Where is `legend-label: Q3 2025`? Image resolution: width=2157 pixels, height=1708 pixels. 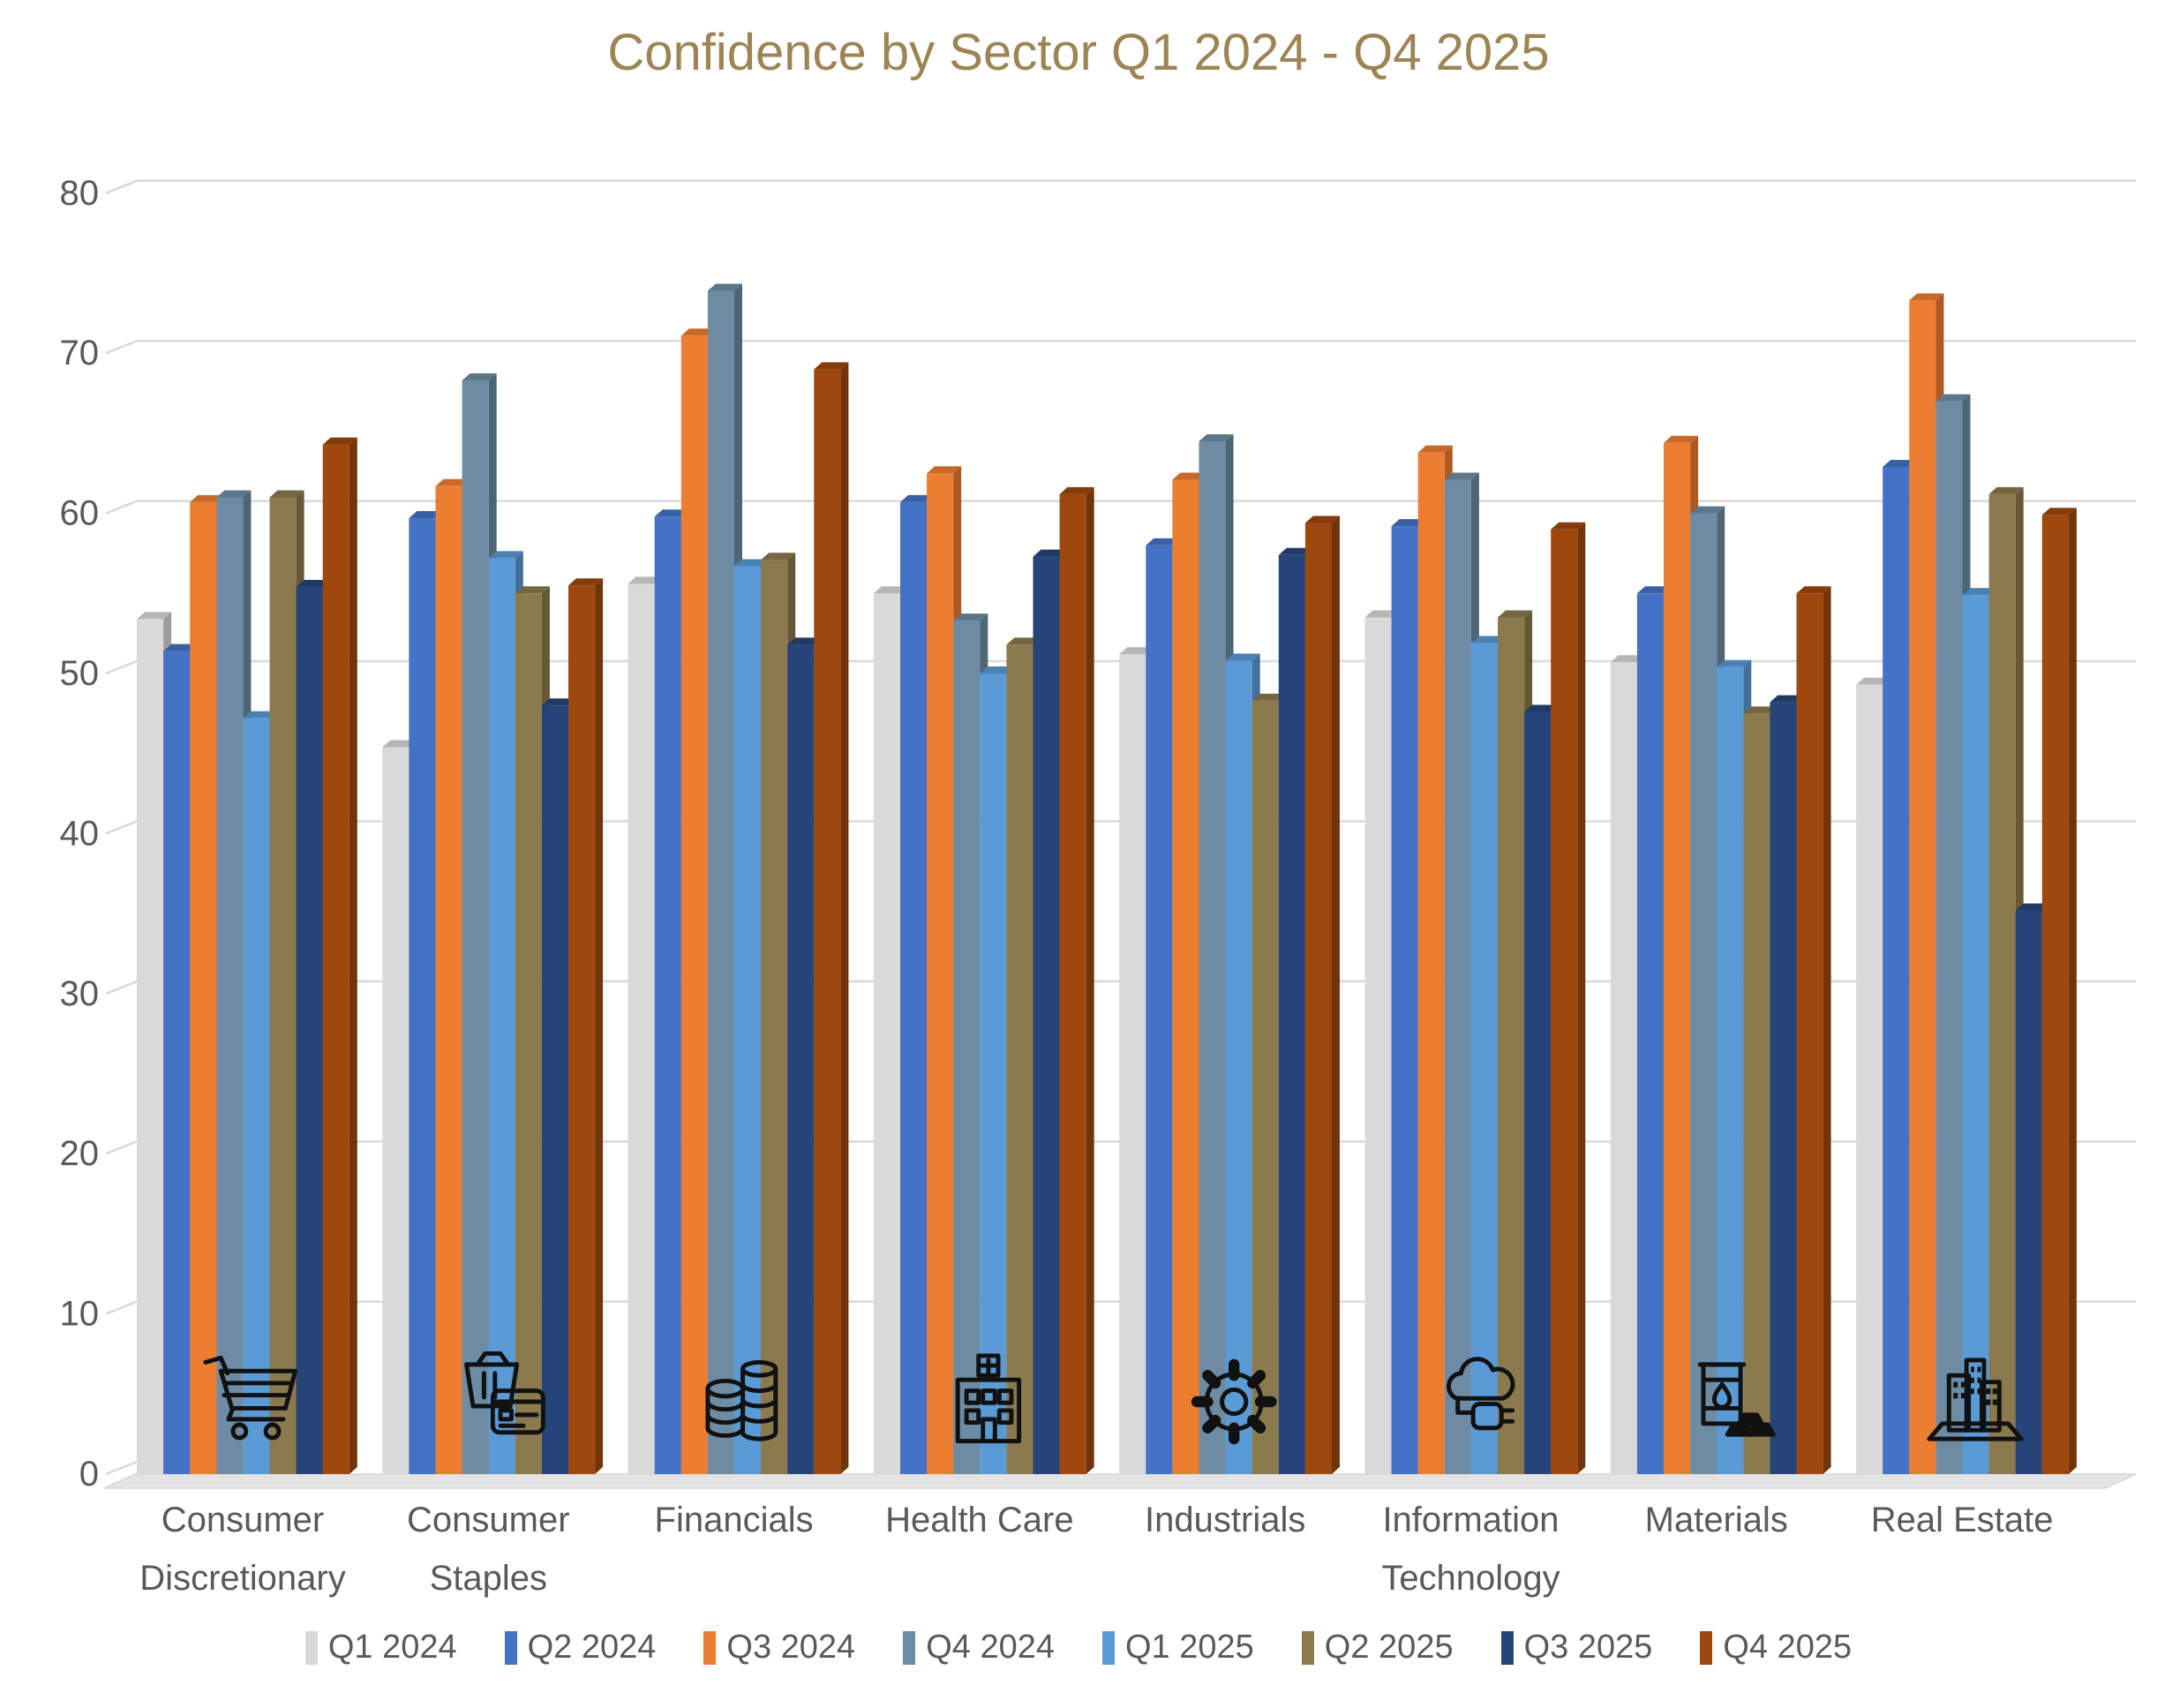
legend-label: Q3 2025 is located at coordinates (1588, 1647).